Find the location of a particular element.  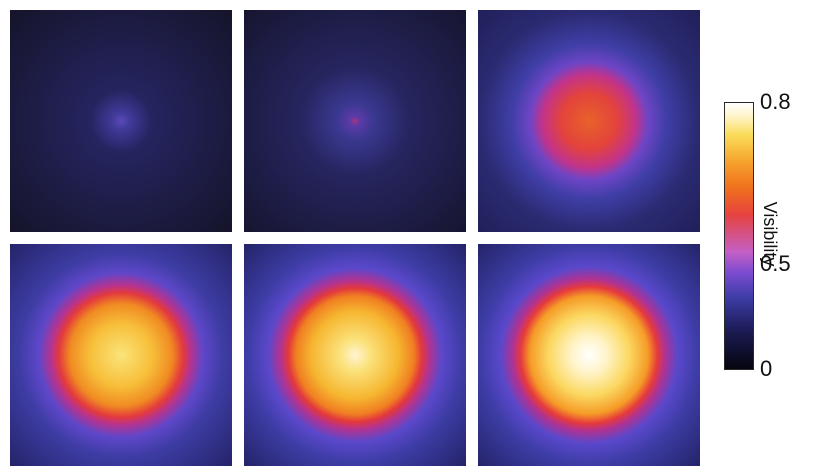

visibility-map-5-image is located at coordinates (355, 355).